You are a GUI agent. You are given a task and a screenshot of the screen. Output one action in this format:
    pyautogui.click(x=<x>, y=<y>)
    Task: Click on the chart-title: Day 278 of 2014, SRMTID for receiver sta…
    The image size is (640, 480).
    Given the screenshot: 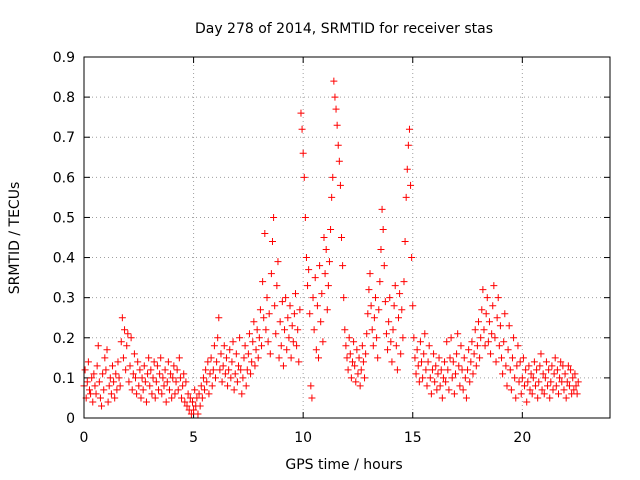 What is the action you would take?
    pyautogui.click(x=344, y=29)
    